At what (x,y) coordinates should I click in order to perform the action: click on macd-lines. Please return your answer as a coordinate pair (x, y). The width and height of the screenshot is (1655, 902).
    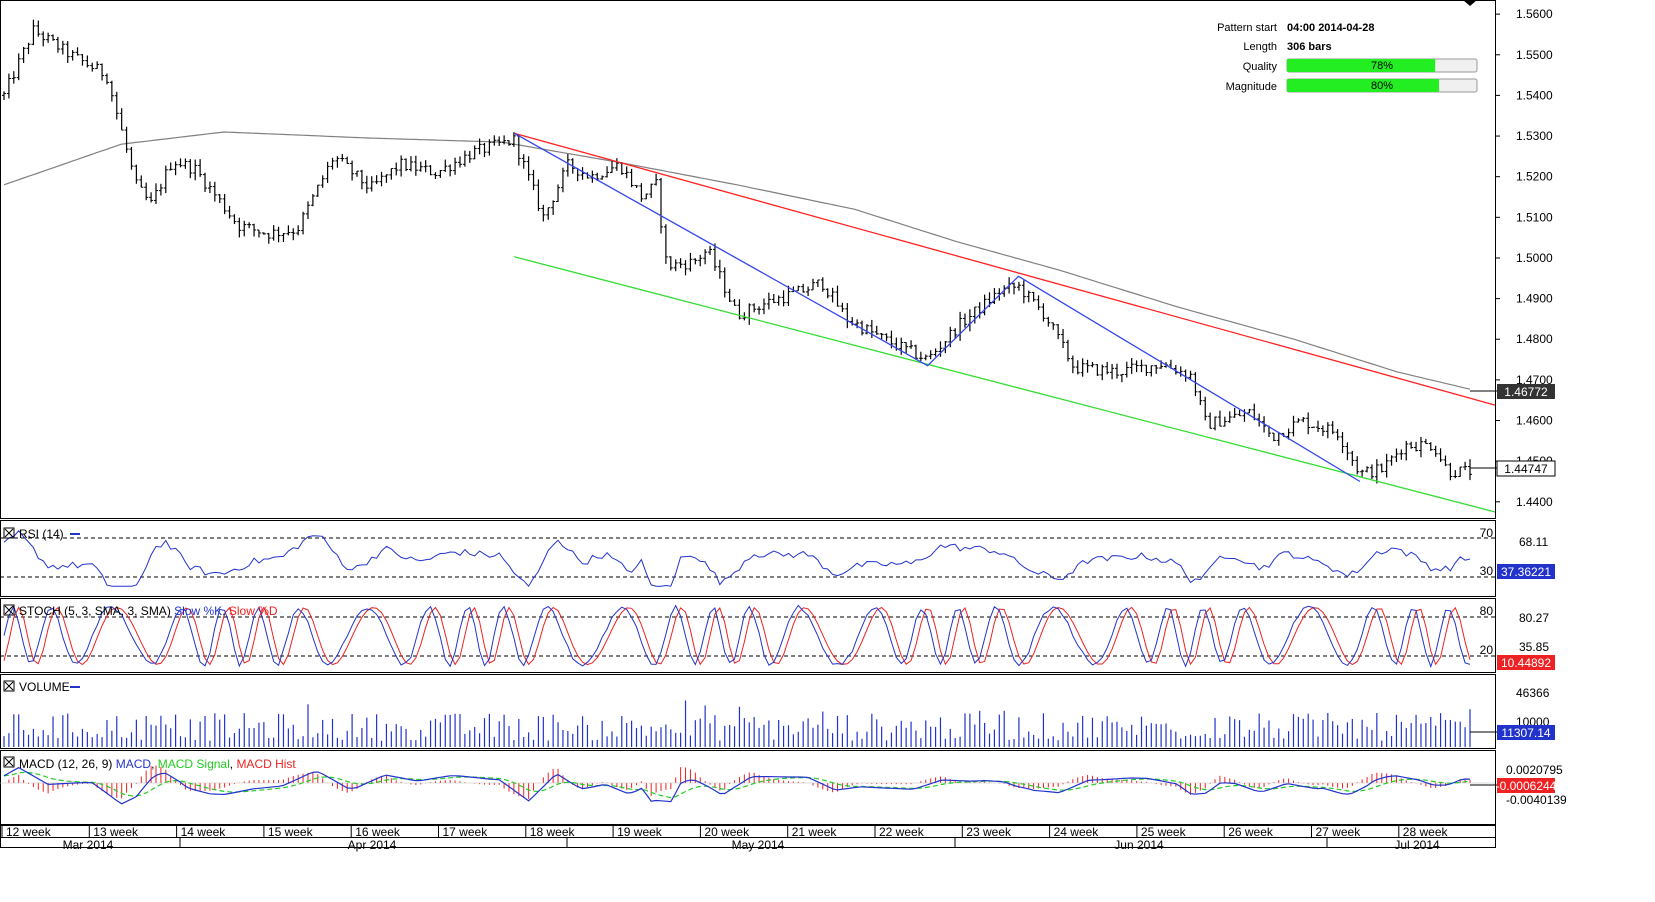
    Looking at the image, I should click on (747, 785).